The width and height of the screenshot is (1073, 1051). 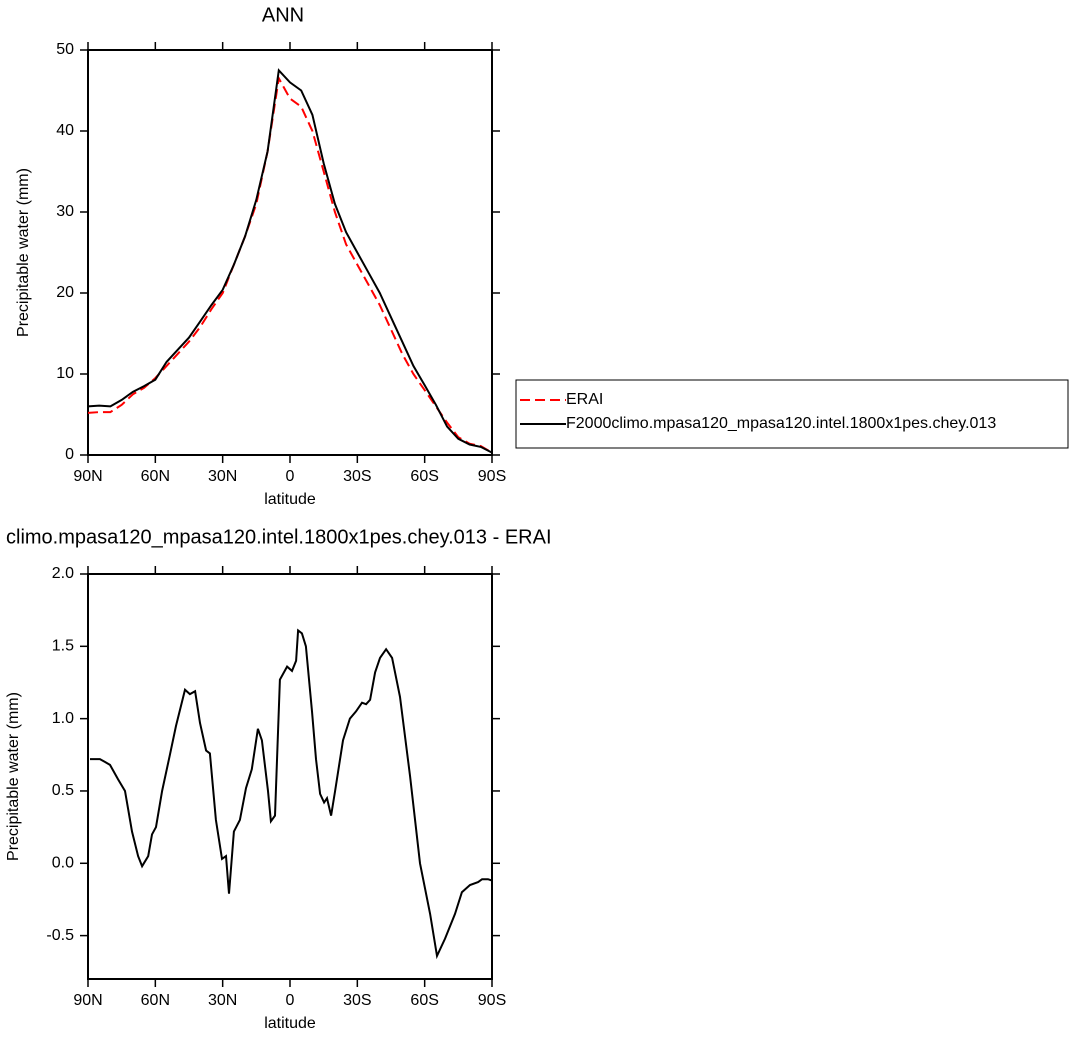 What do you see at coordinates (63, 790) in the screenshot?
I see `y-tick-label: 0.5` at bounding box center [63, 790].